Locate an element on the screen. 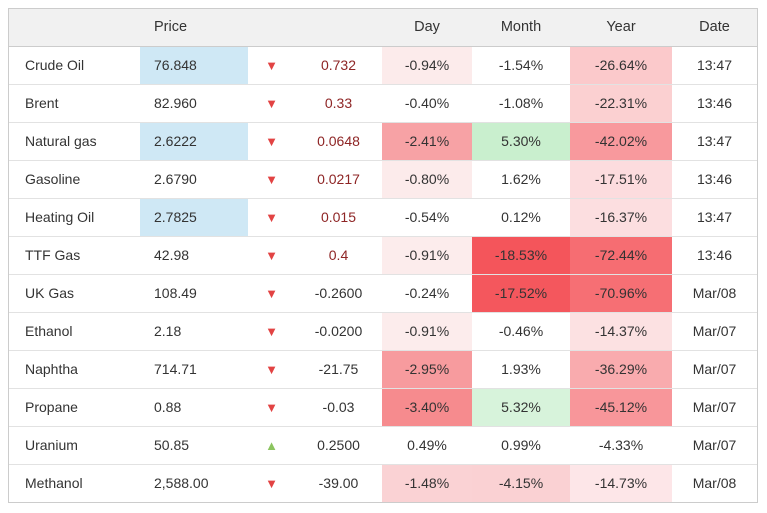  day-percent-cell: 0.49% is located at coordinates (427, 445).